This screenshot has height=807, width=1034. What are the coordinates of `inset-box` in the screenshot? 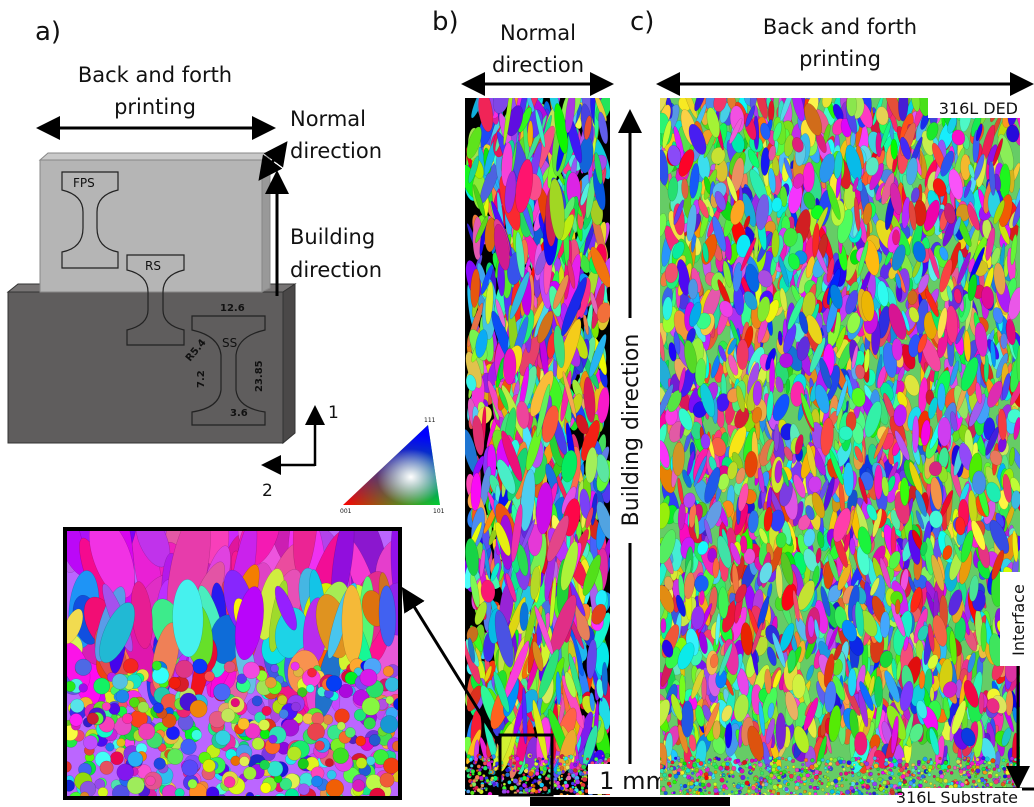 It's located at (526, 765).